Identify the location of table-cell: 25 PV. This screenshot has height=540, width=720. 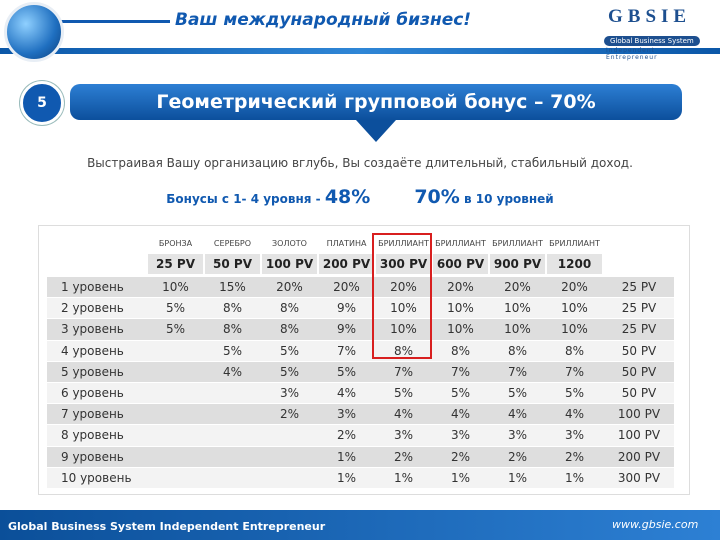
(639, 308).